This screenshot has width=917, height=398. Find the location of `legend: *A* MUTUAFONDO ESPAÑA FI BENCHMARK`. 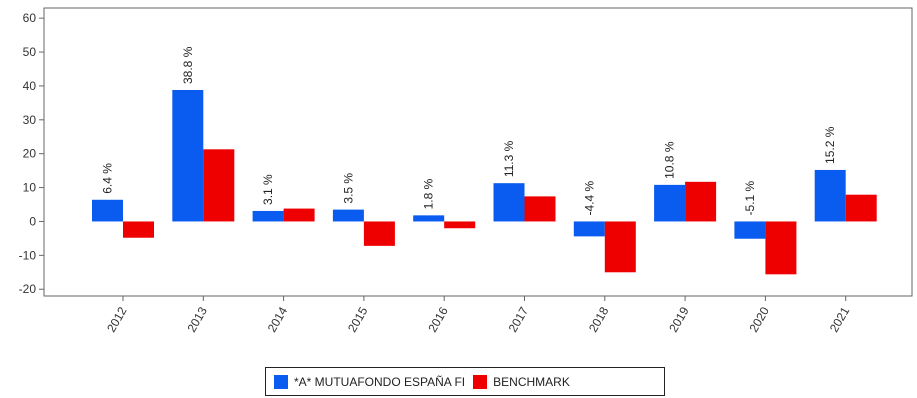

legend: *A* MUTUAFONDO ESPAÑA FI BENCHMARK is located at coordinates (465, 381).